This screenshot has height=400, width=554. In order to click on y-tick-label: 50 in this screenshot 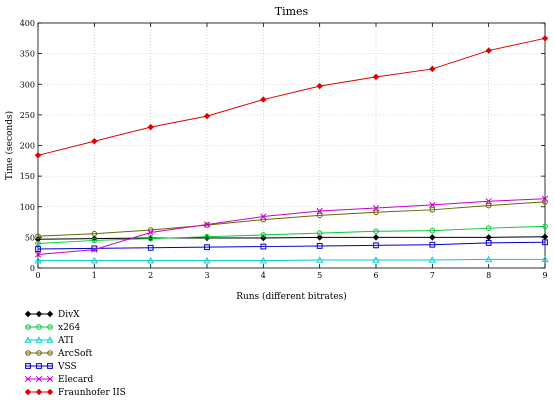, I will do `click(30, 237)`.